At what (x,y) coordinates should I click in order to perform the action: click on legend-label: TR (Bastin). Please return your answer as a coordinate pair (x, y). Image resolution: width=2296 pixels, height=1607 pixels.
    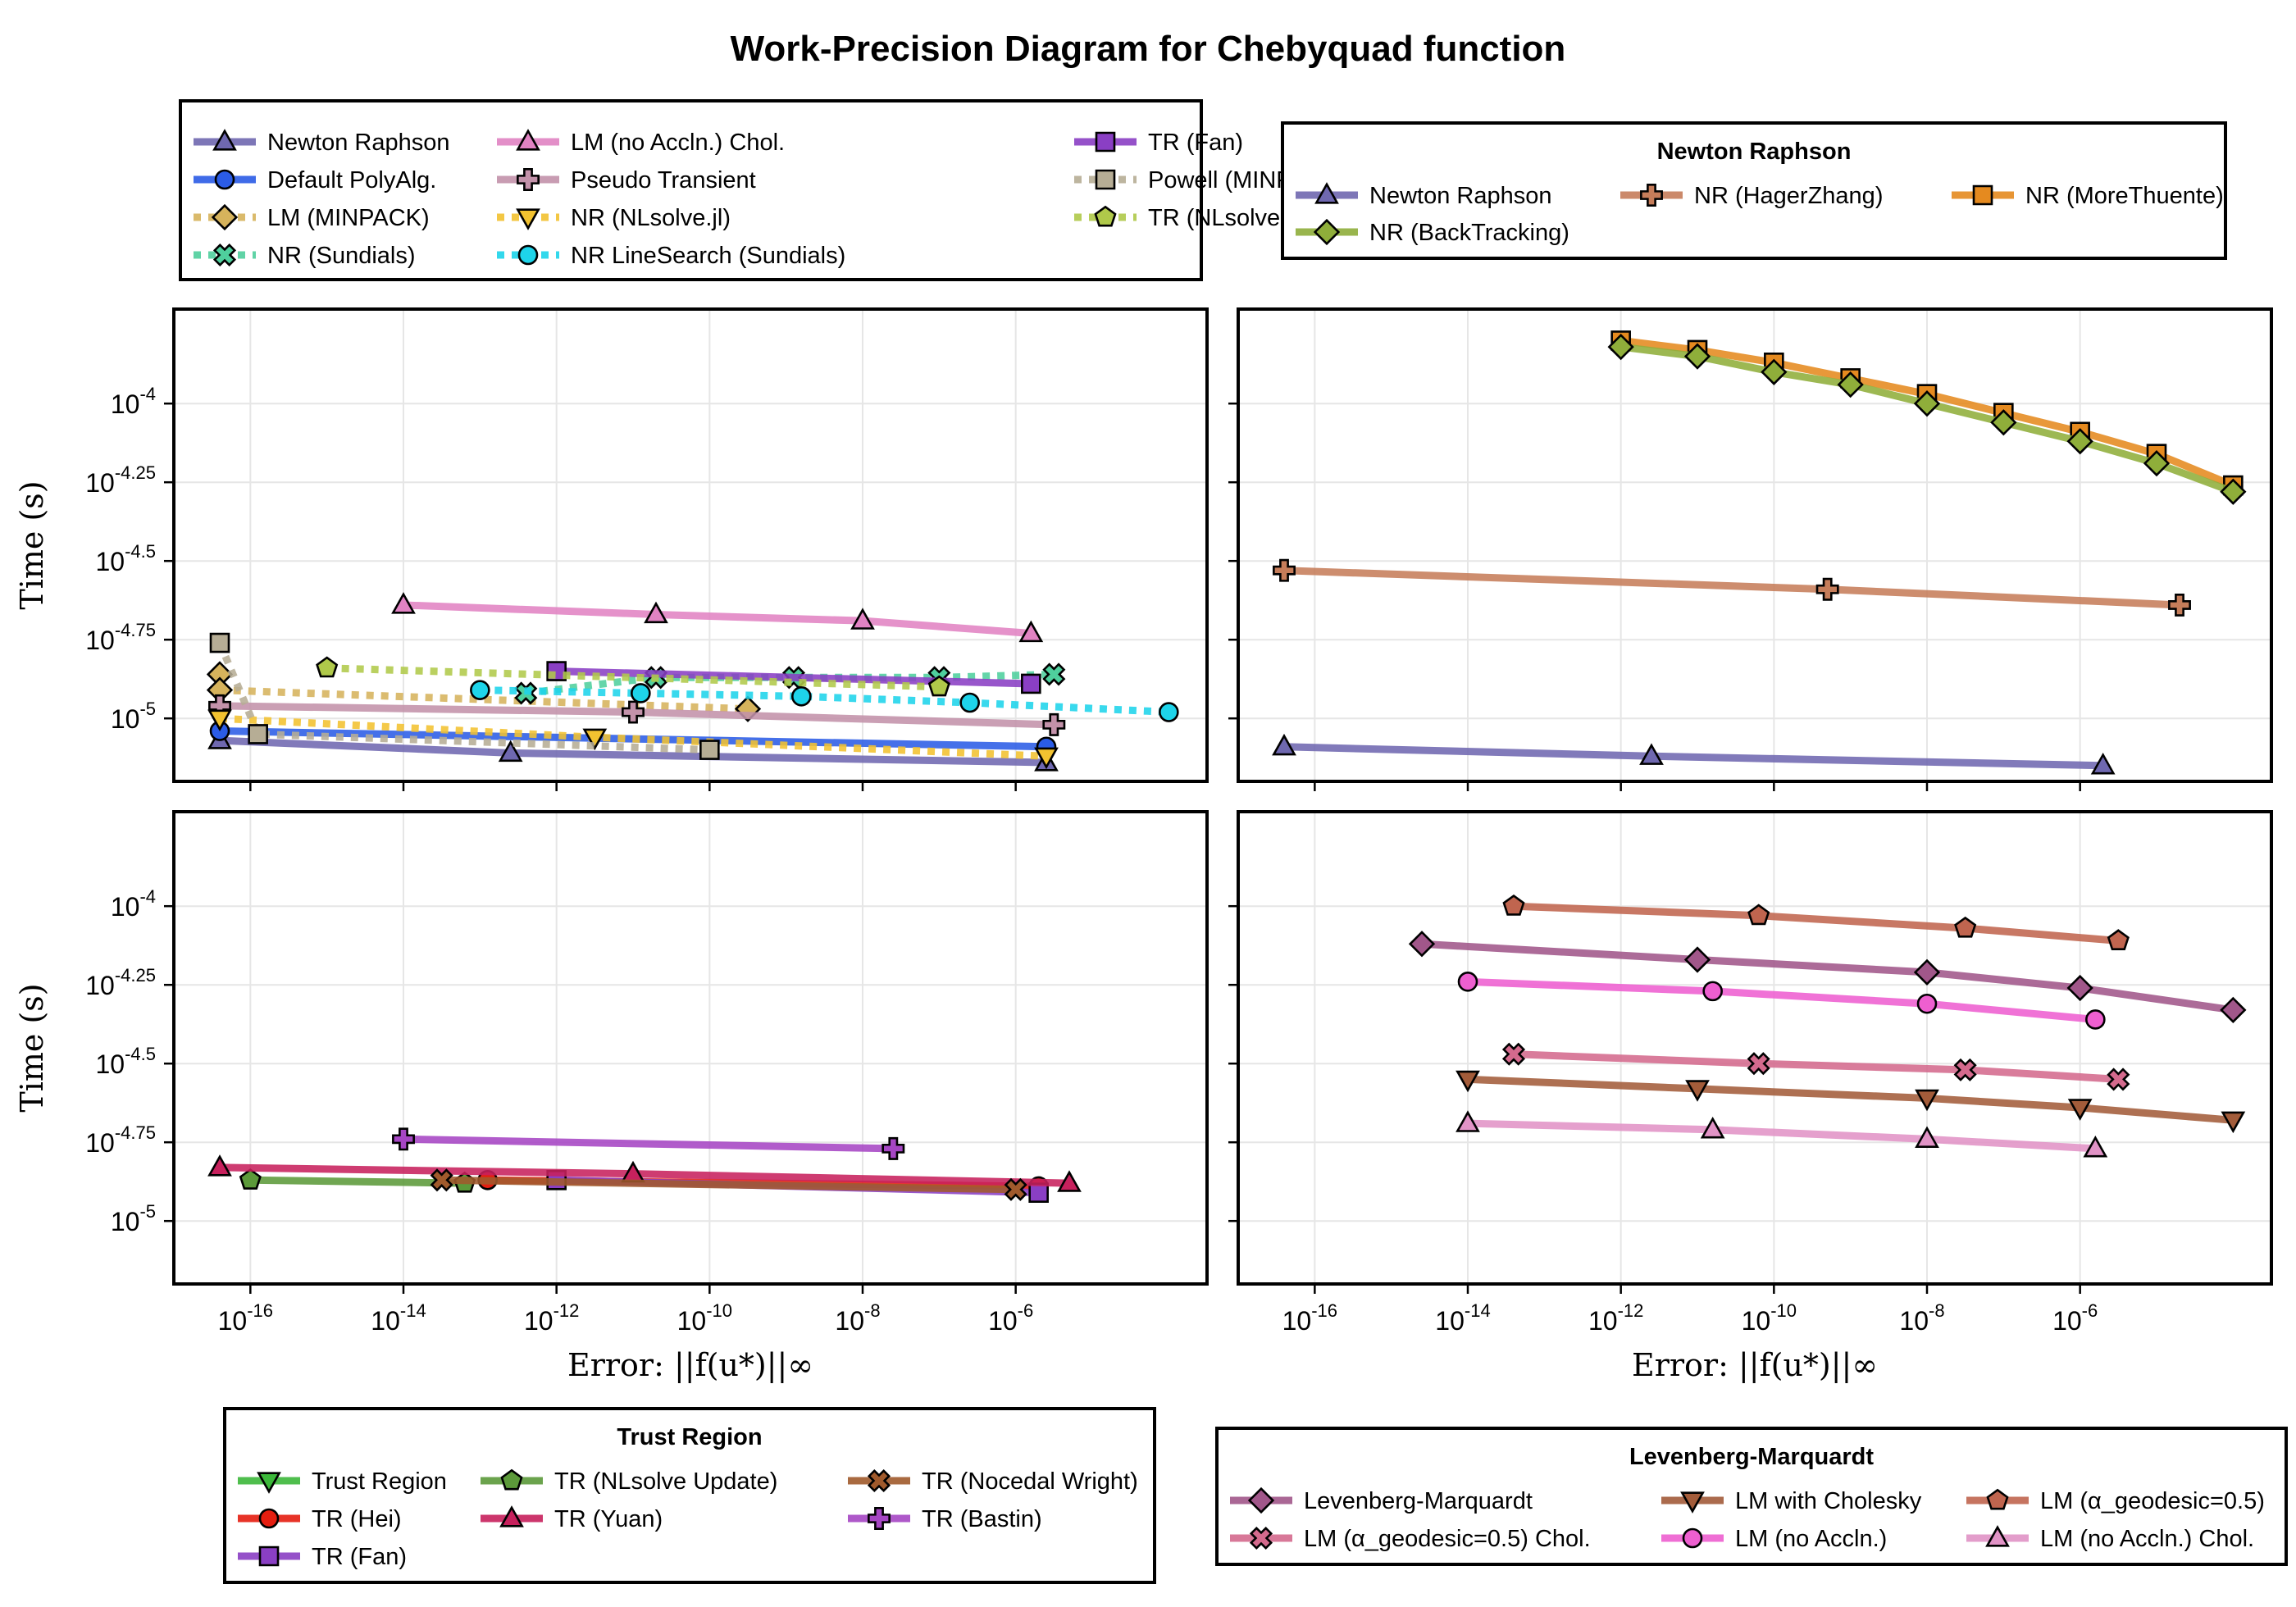
    Looking at the image, I should click on (982, 1519).